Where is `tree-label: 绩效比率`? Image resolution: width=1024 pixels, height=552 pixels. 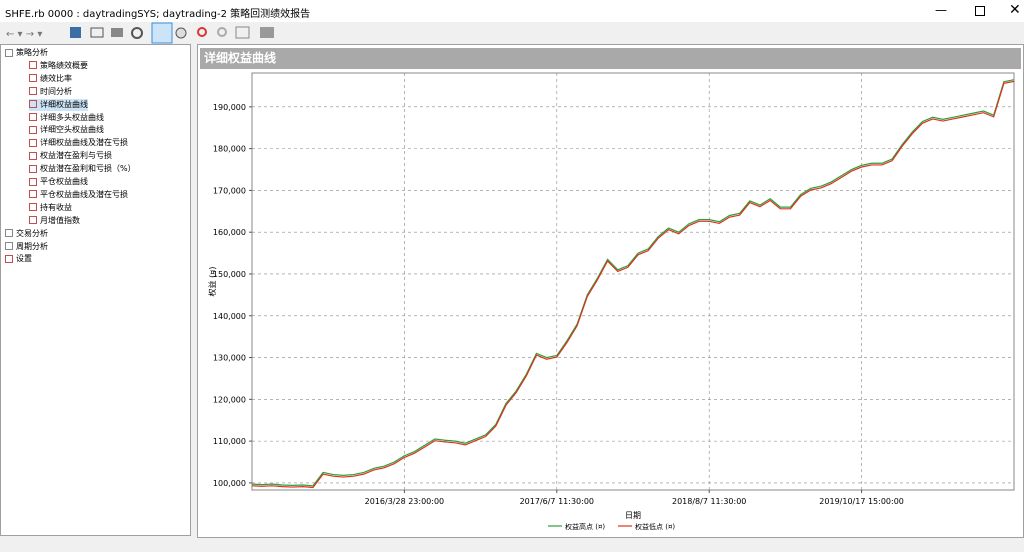
tree-label: 绩效比率 is located at coordinates (56, 78).